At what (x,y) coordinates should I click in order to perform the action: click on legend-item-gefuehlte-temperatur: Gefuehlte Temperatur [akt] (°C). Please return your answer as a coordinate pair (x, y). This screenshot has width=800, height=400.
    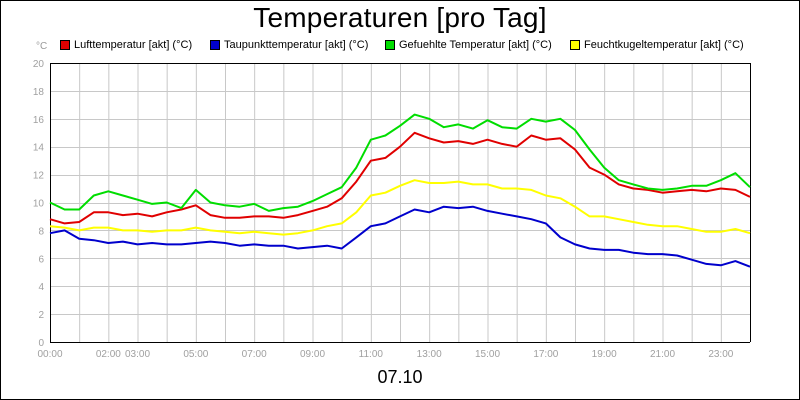
    Looking at the image, I should click on (468, 45).